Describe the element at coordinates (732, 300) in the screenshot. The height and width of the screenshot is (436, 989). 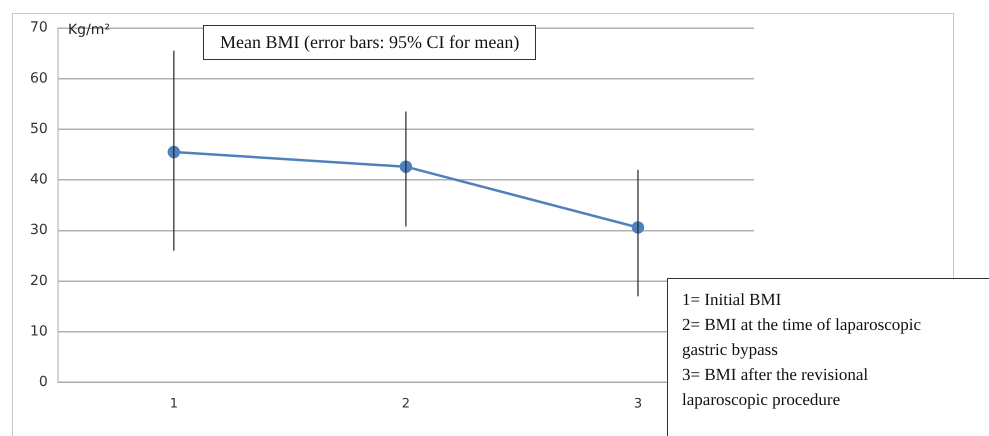
I see `annotation: 1= Initial BMI` at that location.